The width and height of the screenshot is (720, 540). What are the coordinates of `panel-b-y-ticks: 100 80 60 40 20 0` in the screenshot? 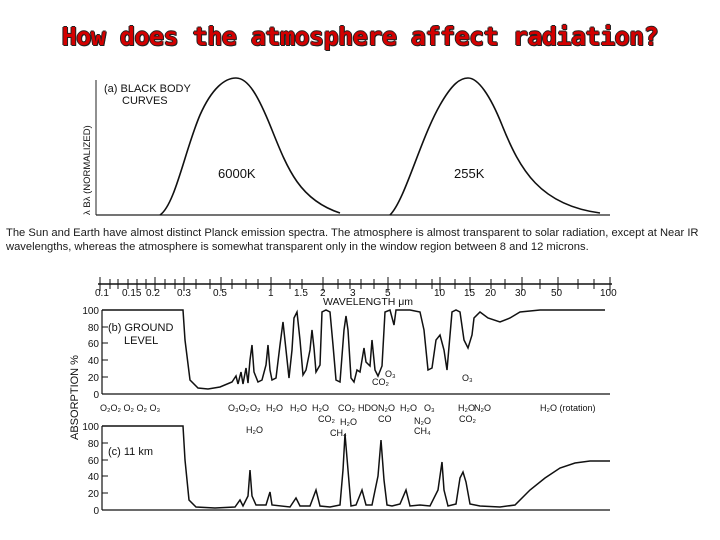 It's located at (90, 353).